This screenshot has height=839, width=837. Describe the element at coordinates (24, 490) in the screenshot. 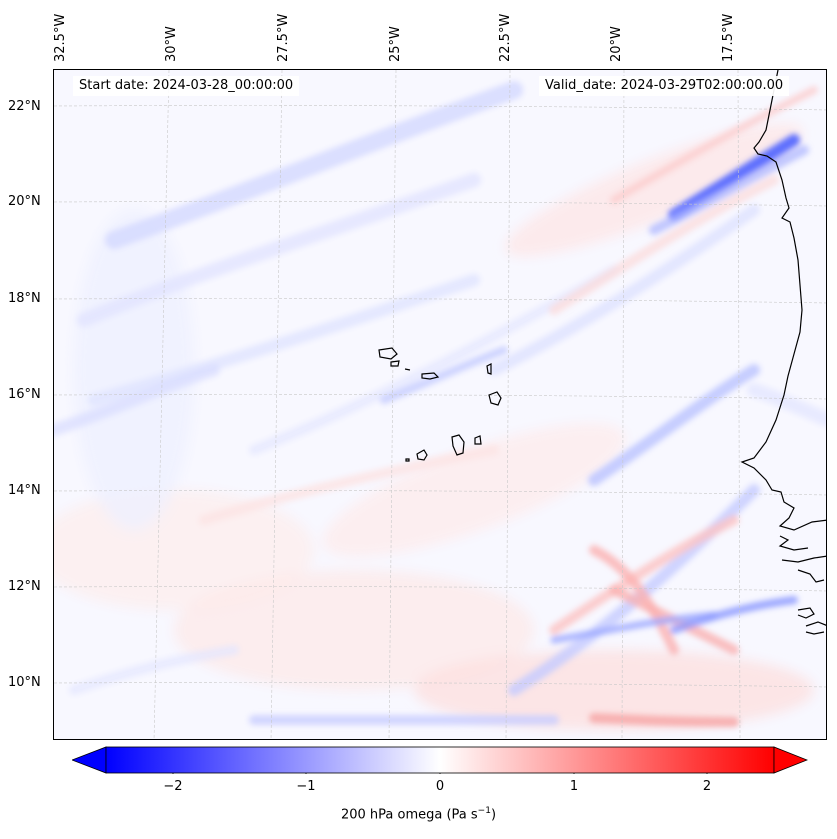

I see `lat-label-14n: 14°N` at that location.